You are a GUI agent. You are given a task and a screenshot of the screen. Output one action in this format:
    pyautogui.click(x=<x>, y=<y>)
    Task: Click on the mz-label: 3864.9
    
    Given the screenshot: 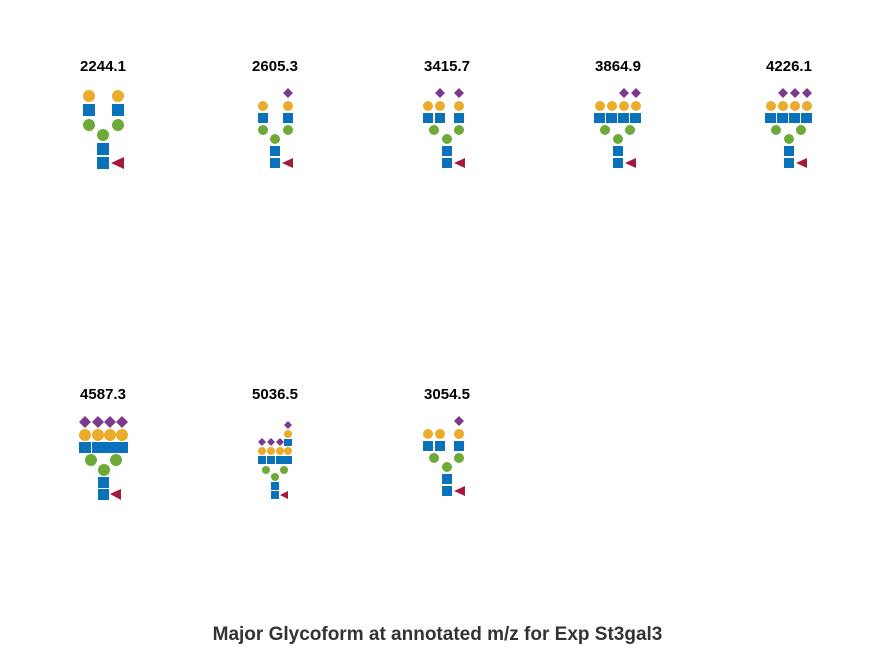 What is the action you would take?
    pyautogui.click(x=618, y=66)
    